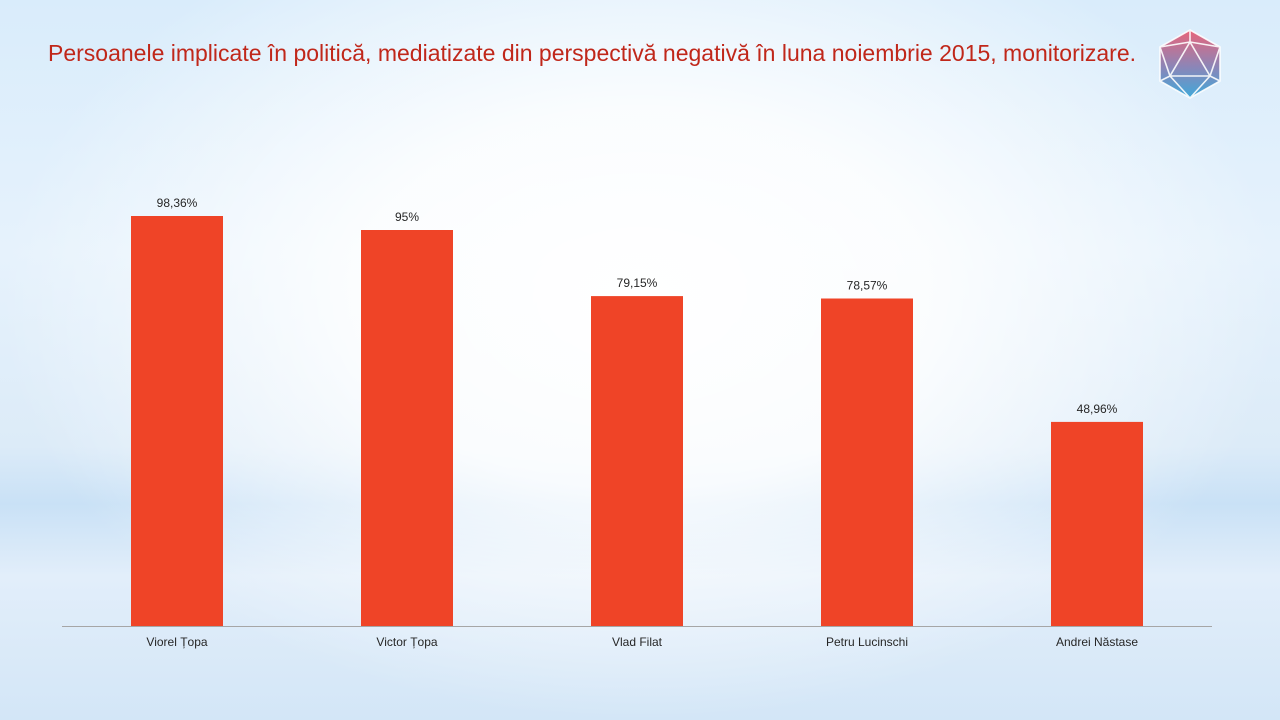  Describe the element at coordinates (1190, 64) in the screenshot. I see `icosahedron-logo-icon` at that location.